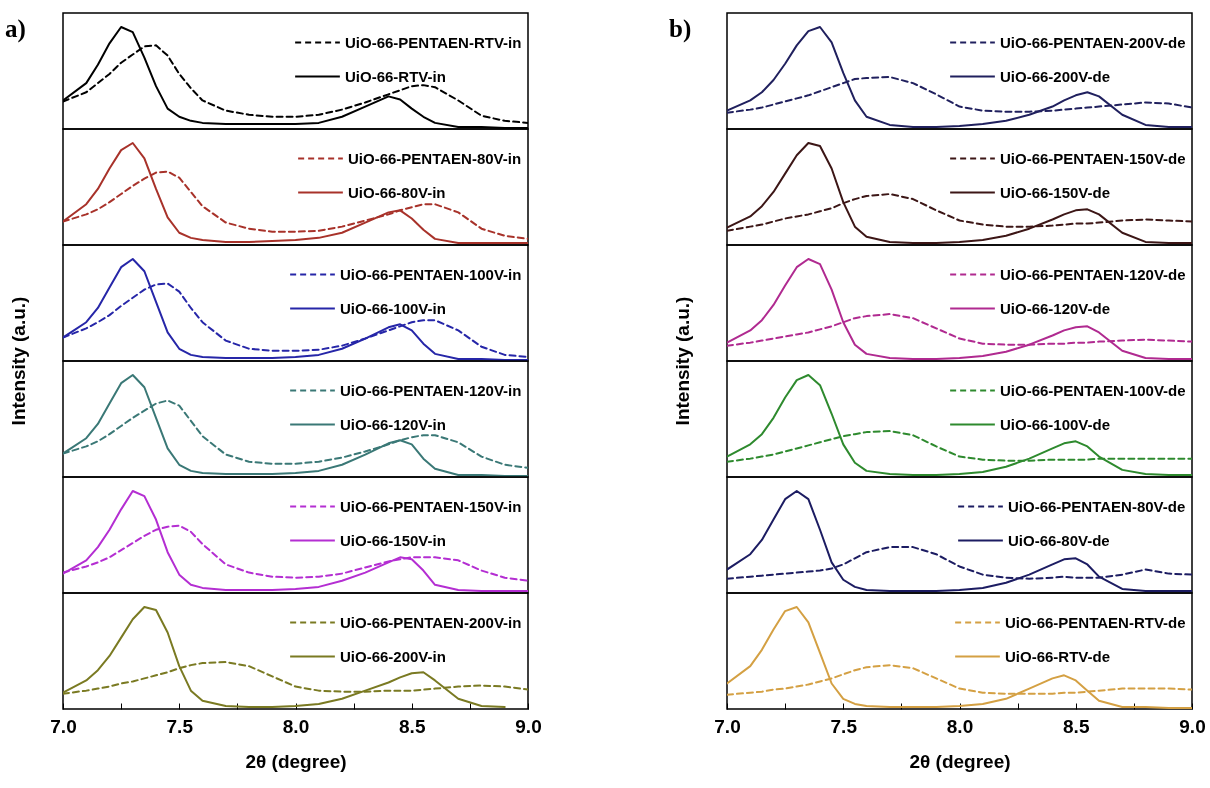 The height and width of the screenshot is (788, 1210). What do you see at coordinates (431, 622) in the screenshot?
I see `legend-label: UiO-66-PENTAEN-200V-in` at bounding box center [431, 622].